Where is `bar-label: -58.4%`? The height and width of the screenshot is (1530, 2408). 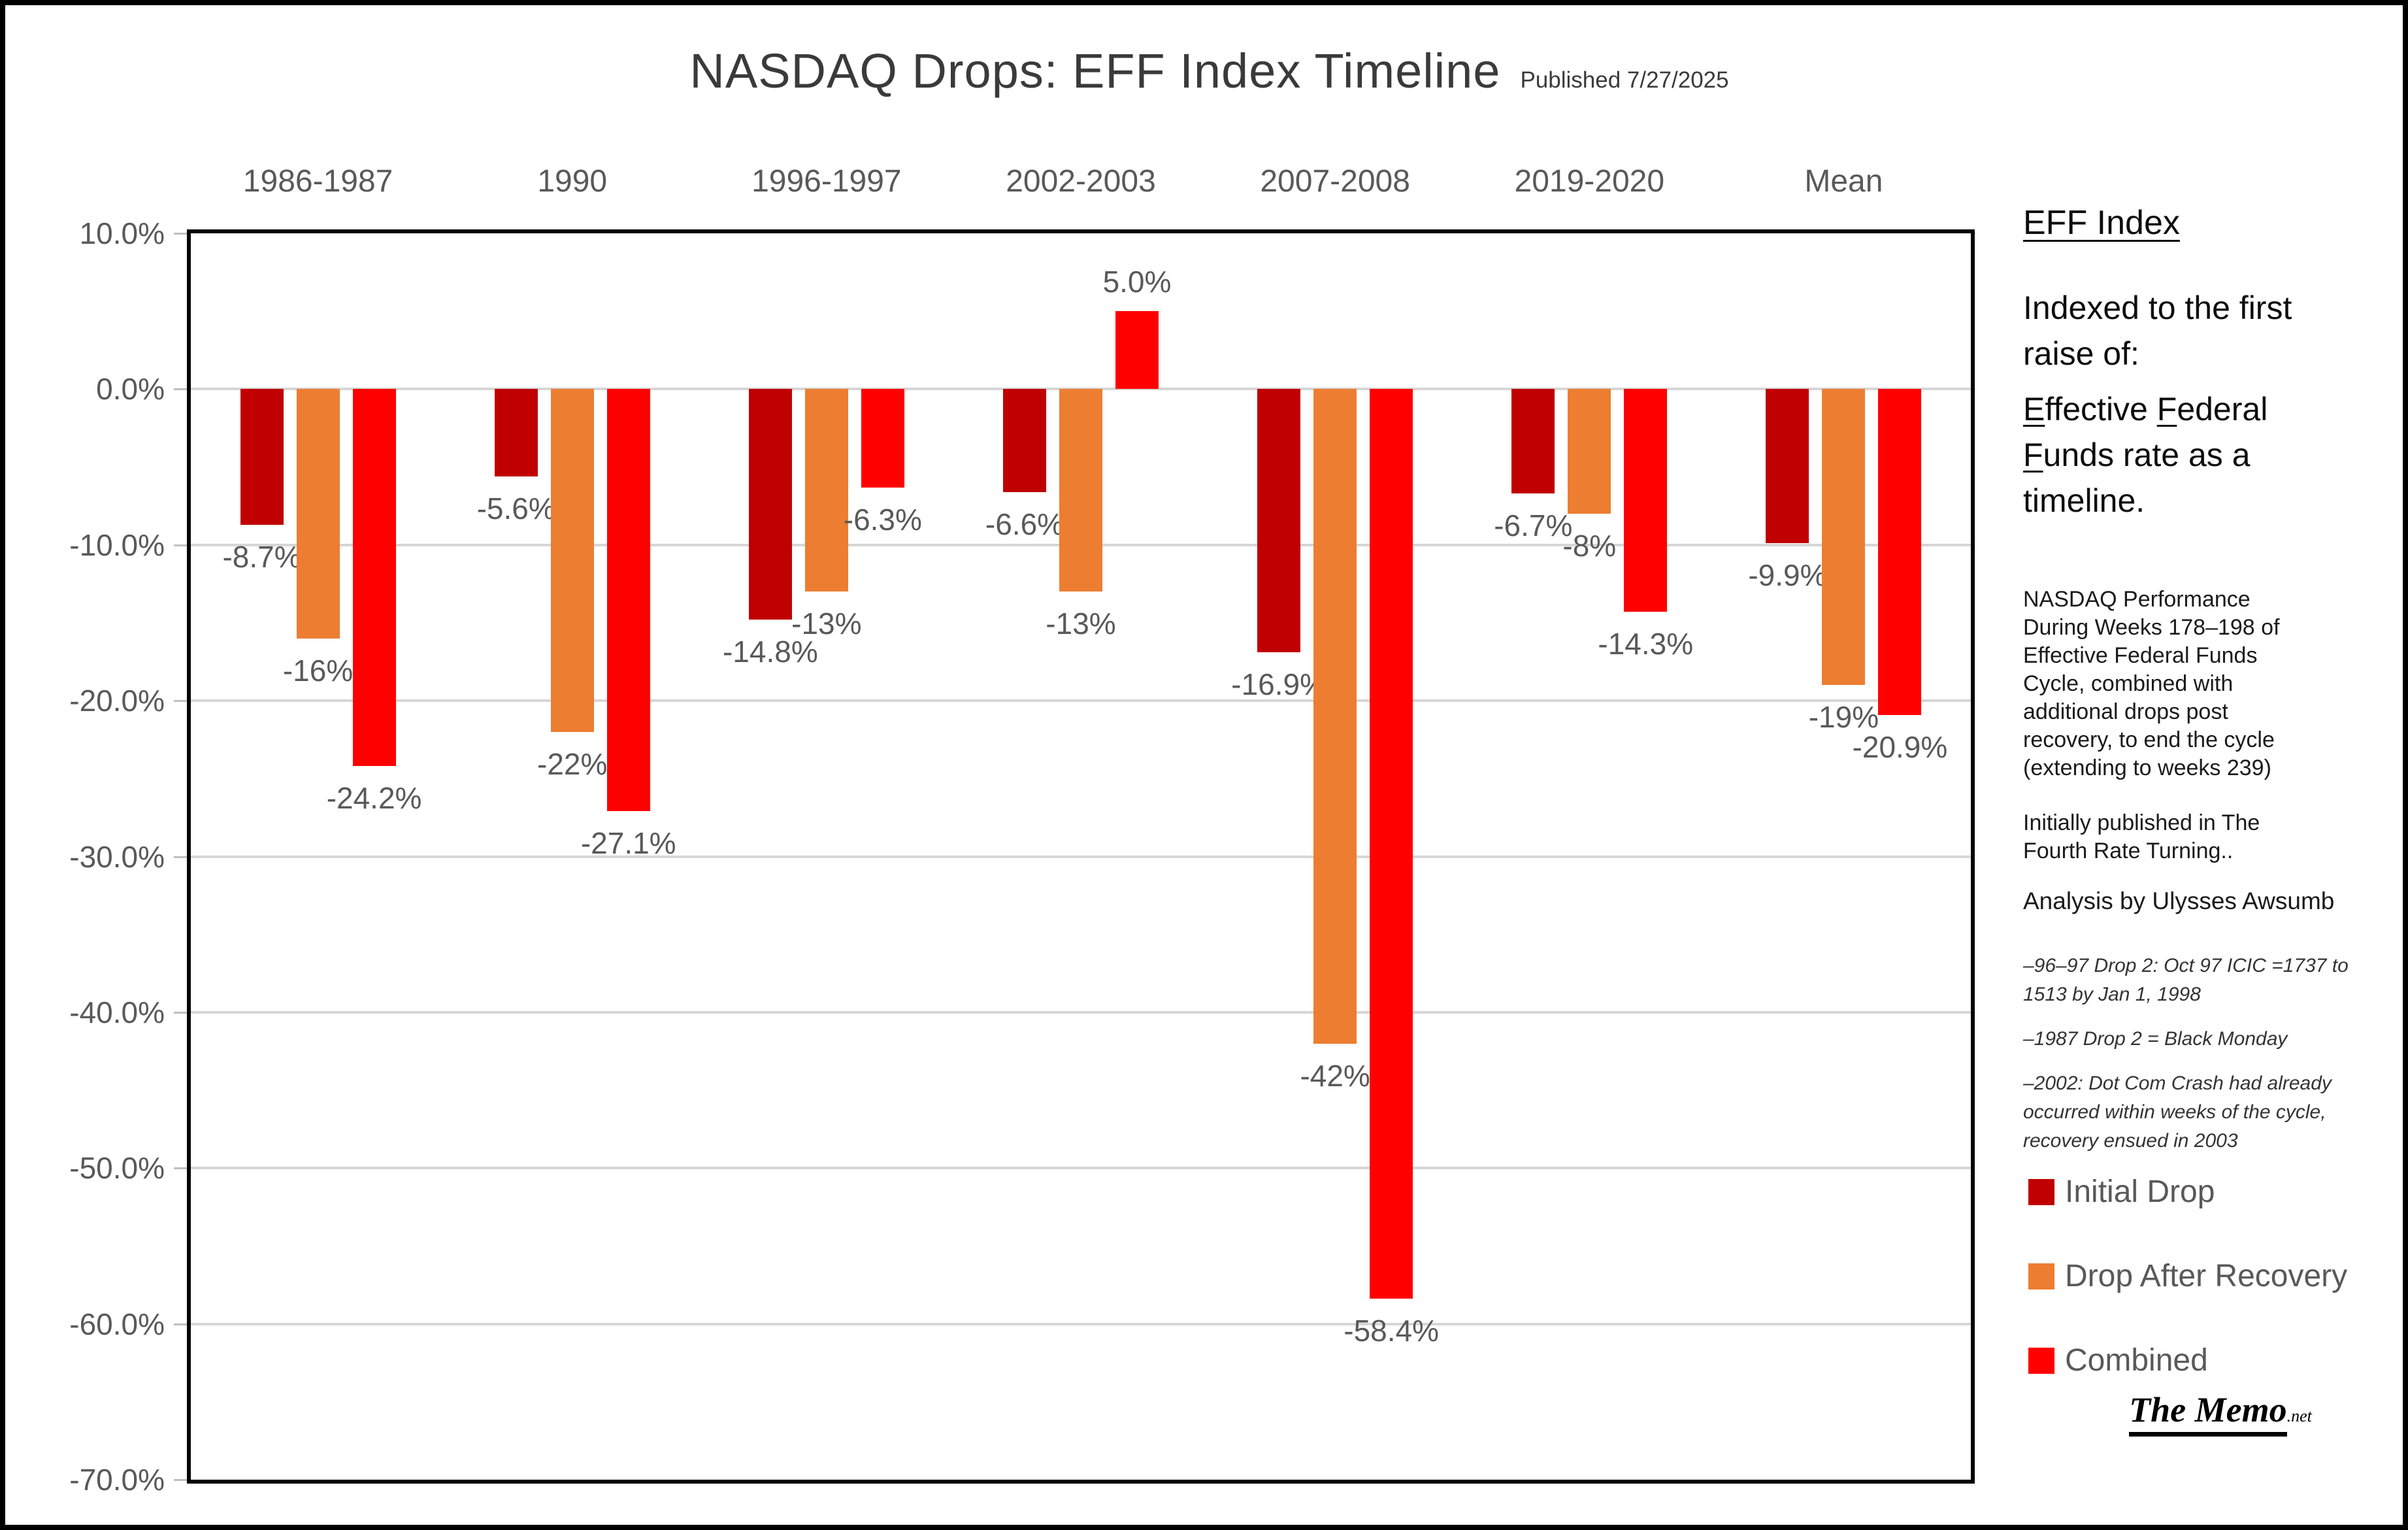
bar-label: -58.4% is located at coordinates (1392, 1331).